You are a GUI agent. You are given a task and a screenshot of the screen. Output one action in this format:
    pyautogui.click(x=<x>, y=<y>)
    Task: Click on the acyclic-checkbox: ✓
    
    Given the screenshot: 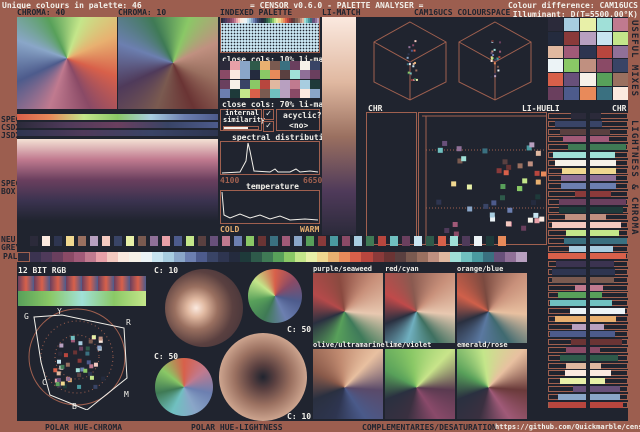 What is the action you would take?
    pyautogui.click(x=268, y=126)
    